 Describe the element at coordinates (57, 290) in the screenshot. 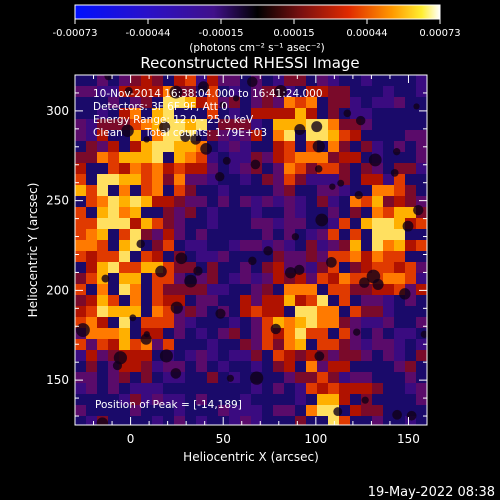

I see `y-tick-label: 200` at that location.